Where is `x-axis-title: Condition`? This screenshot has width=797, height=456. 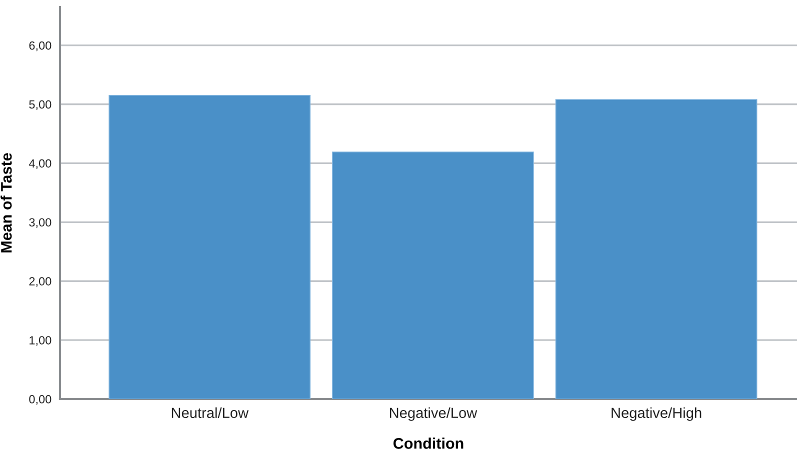 x-axis-title: Condition is located at coordinates (428, 443).